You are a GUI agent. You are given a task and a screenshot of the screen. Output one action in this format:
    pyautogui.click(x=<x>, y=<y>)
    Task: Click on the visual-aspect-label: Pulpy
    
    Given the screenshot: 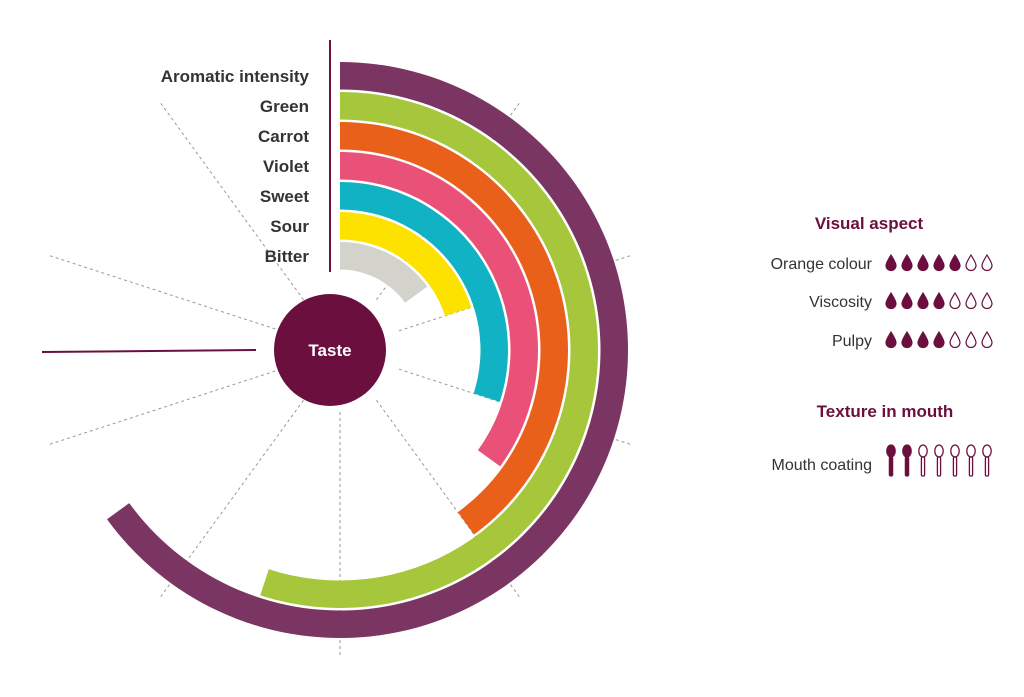 What is the action you would take?
    pyautogui.click(x=852, y=341)
    